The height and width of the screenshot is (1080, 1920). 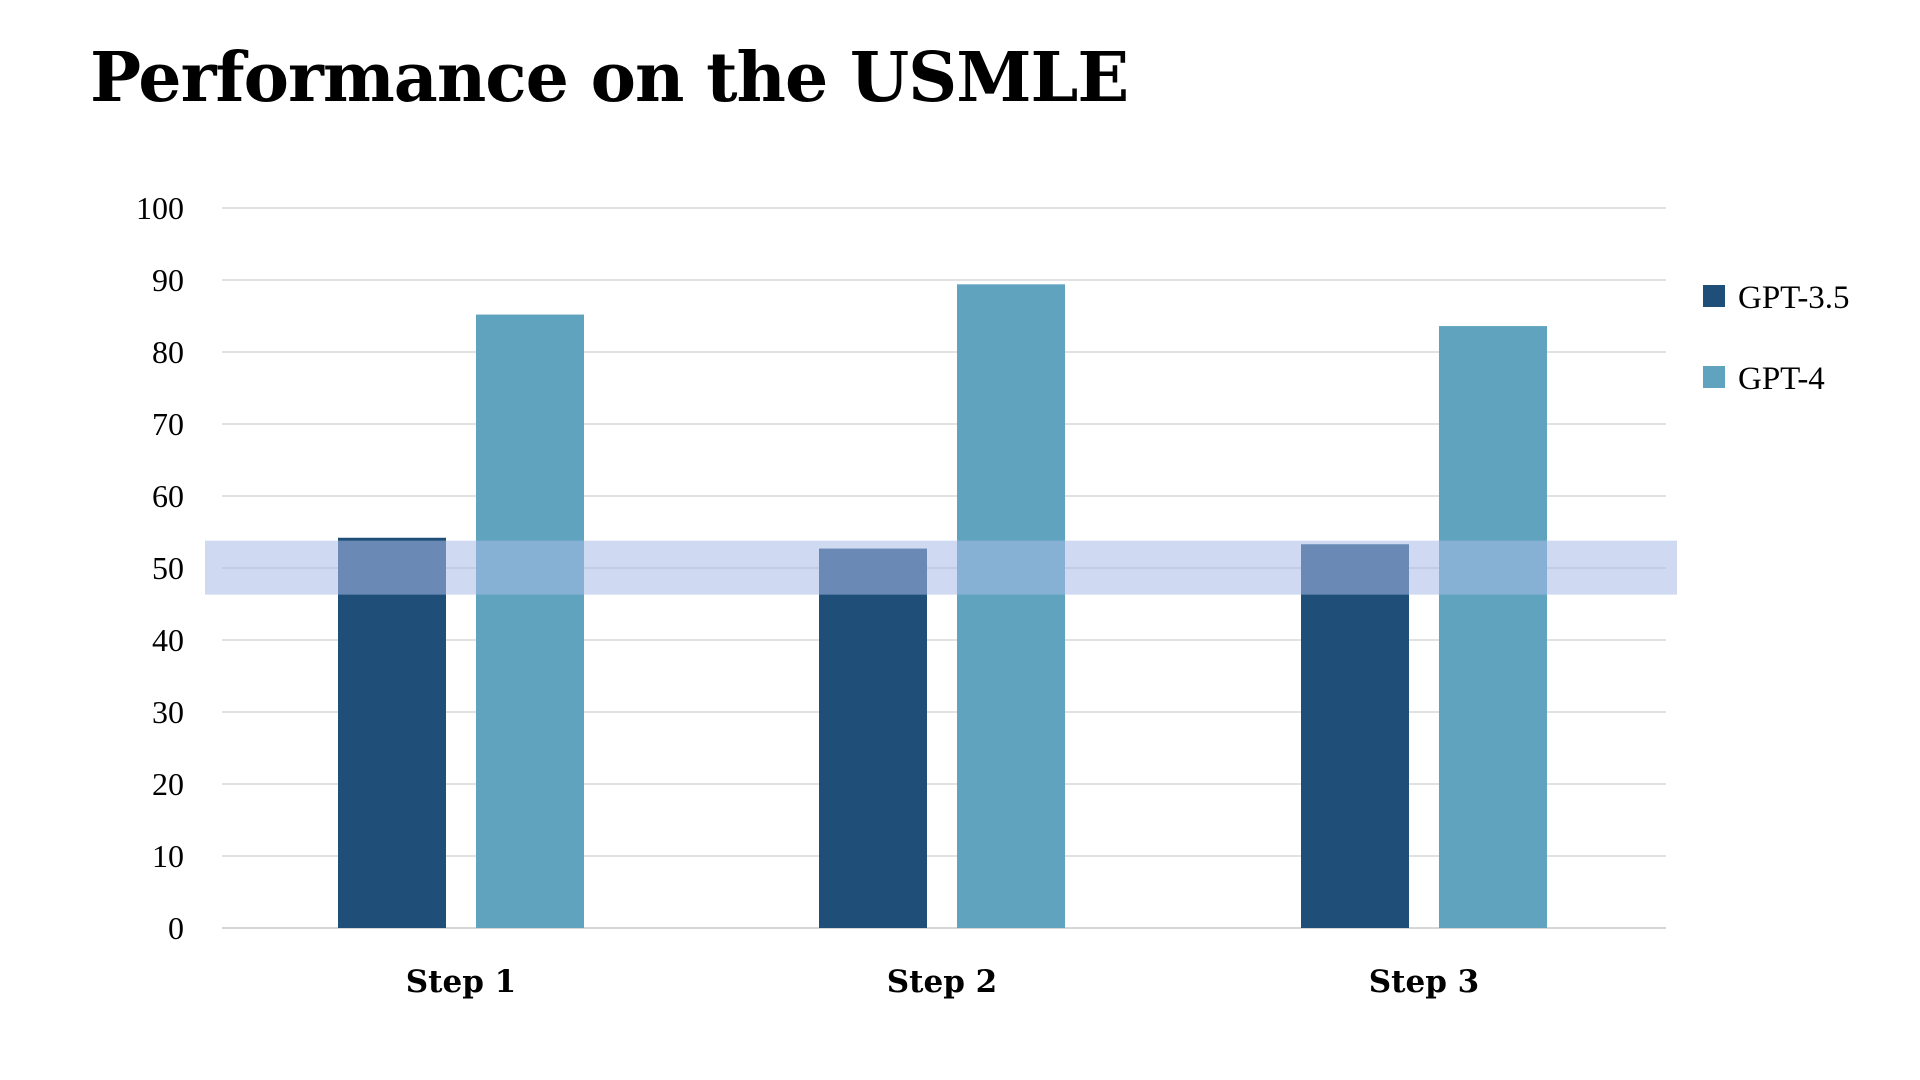 What do you see at coordinates (160, 208) in the screenshot?
I see `y-tick-label: 100` at bounding box center [160, 208].